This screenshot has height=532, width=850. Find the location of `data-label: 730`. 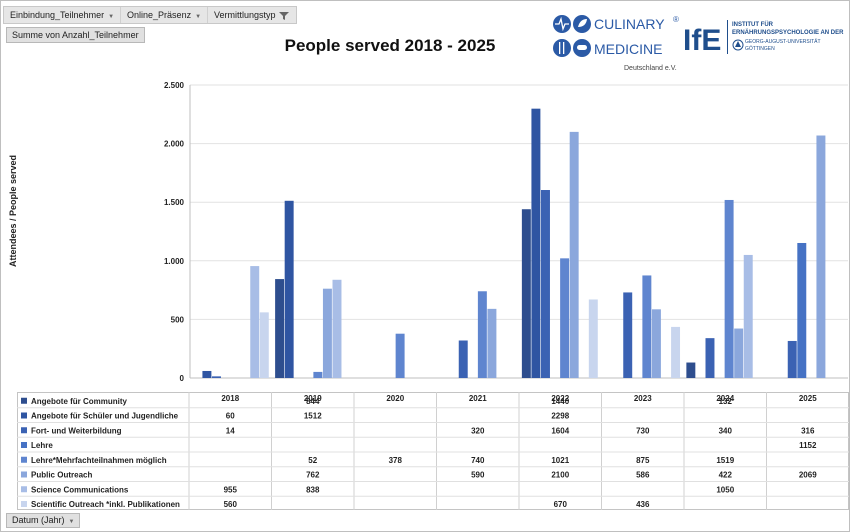

data-label: 730 is located at coordinates (643, 430).